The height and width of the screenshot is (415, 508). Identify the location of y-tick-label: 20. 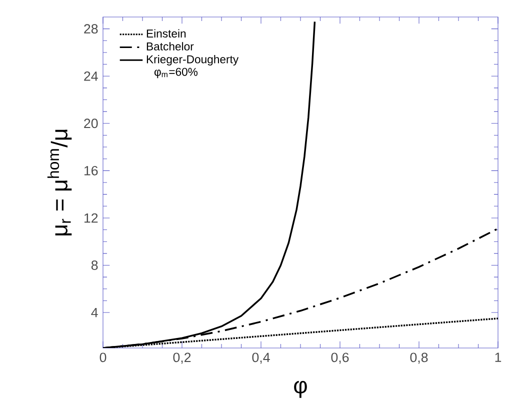
(91, 123).